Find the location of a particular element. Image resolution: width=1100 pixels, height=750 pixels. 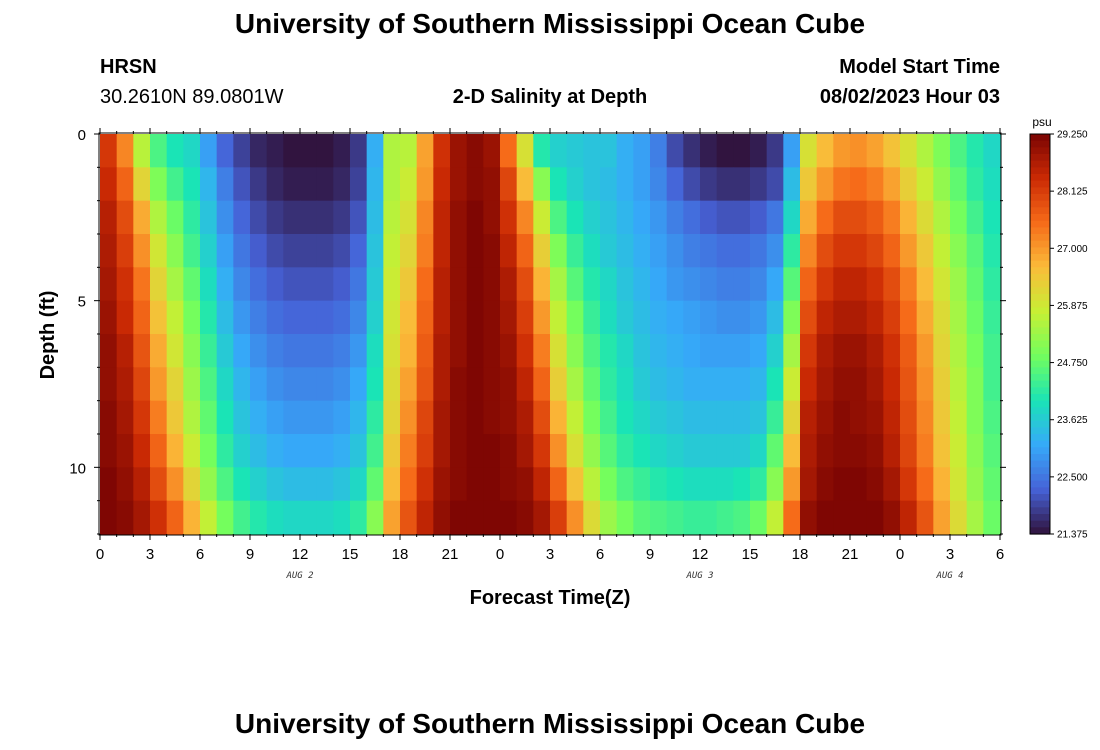

x-tick-label: 12 is located at coordinates (300, 554).